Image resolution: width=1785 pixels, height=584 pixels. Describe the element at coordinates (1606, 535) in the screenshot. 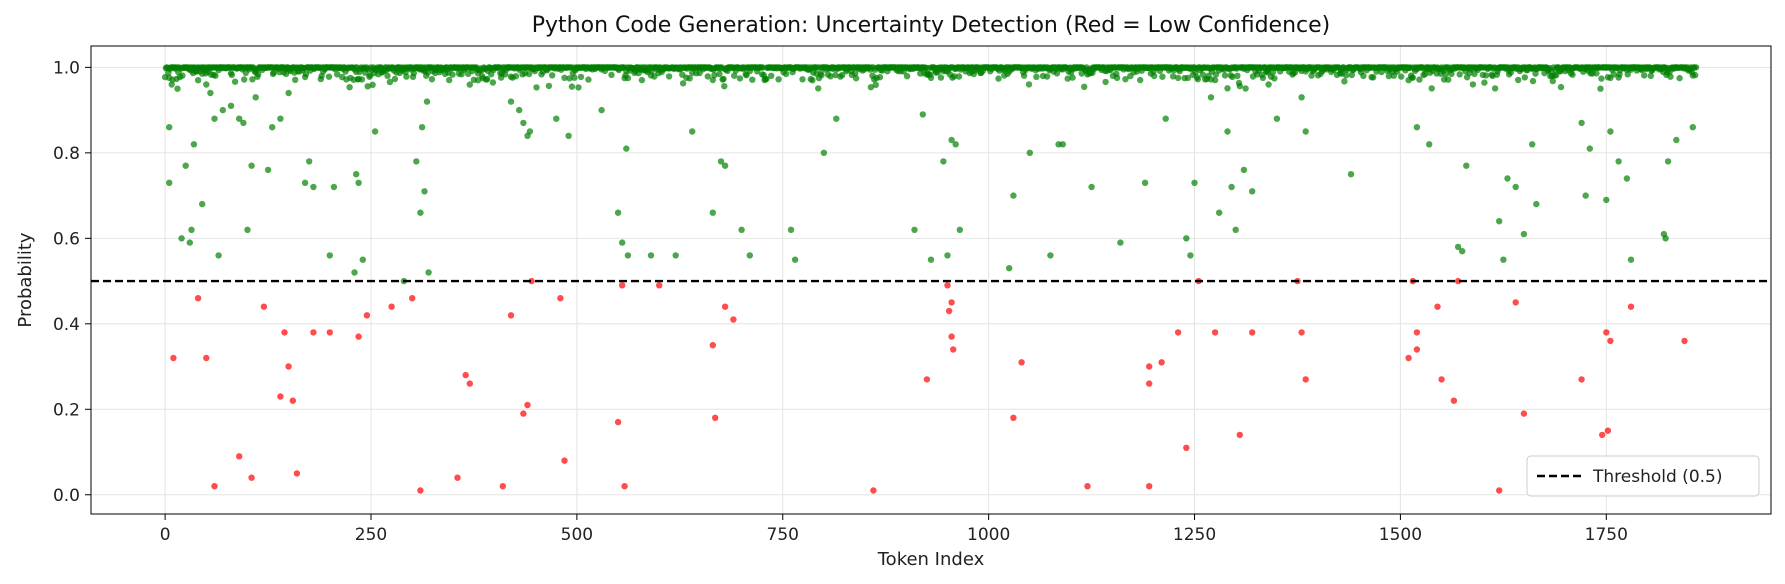

I see `x-tick-label: 1750` at that location.